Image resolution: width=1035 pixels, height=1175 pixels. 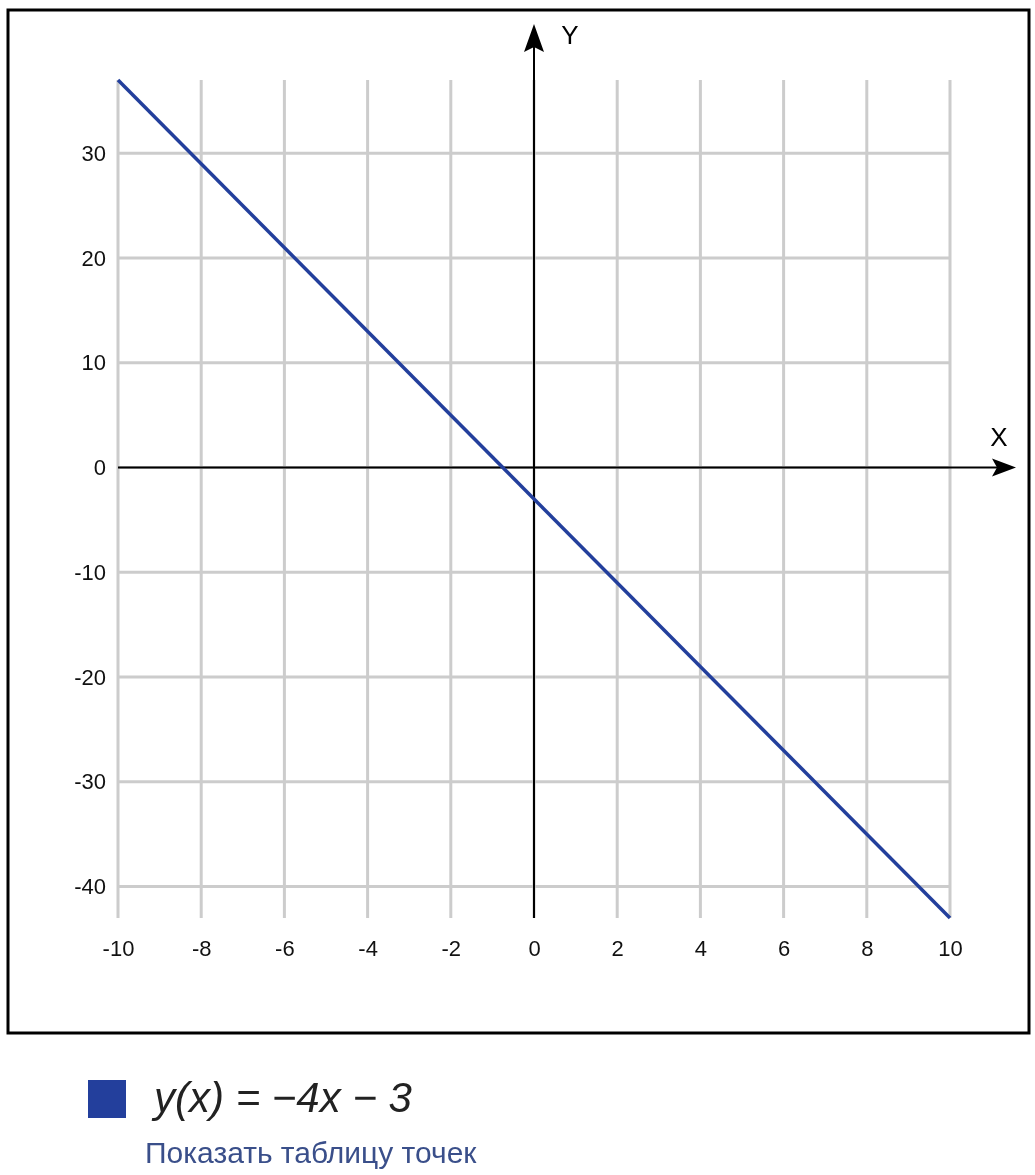 What do you see at coordinates (999, 436) in the screenshot?
I see `x-axis-title: X` at bounding box center [999, 436].